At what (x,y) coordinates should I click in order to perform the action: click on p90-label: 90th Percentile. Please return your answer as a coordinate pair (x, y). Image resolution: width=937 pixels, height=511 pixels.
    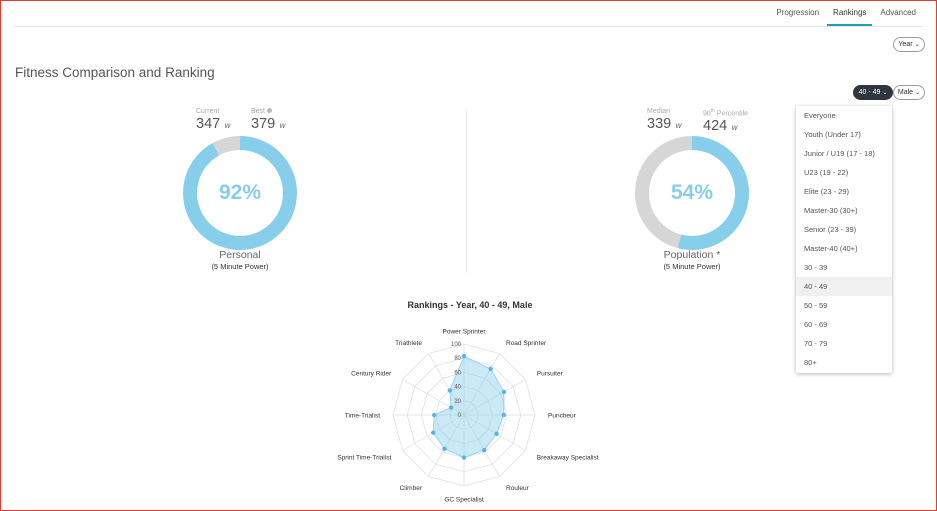
    Looking at the image, I should click on (726, 113).